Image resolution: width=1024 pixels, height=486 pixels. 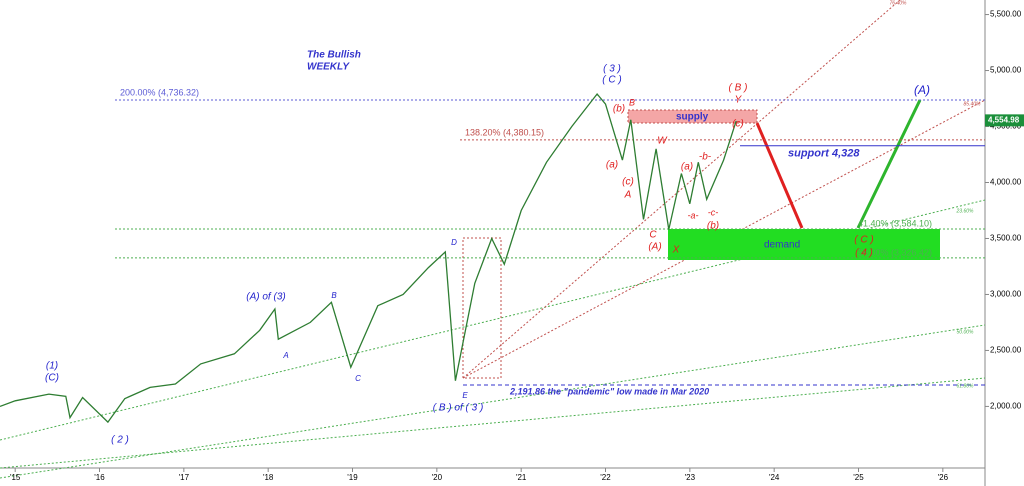 I want to click on x-tick-label: '22, so click(x=605, y=477).